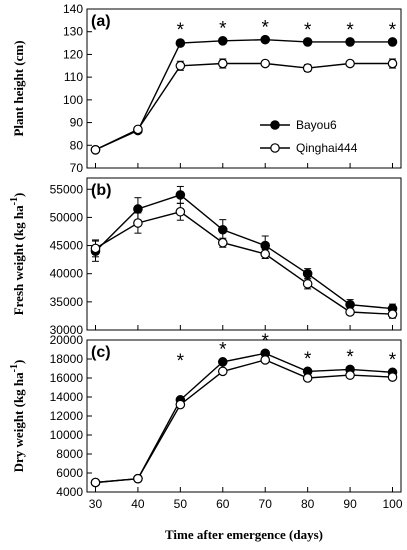  I want to click on panel-0-y-axis-label-text: Plant height (cm), so click(18, 88).